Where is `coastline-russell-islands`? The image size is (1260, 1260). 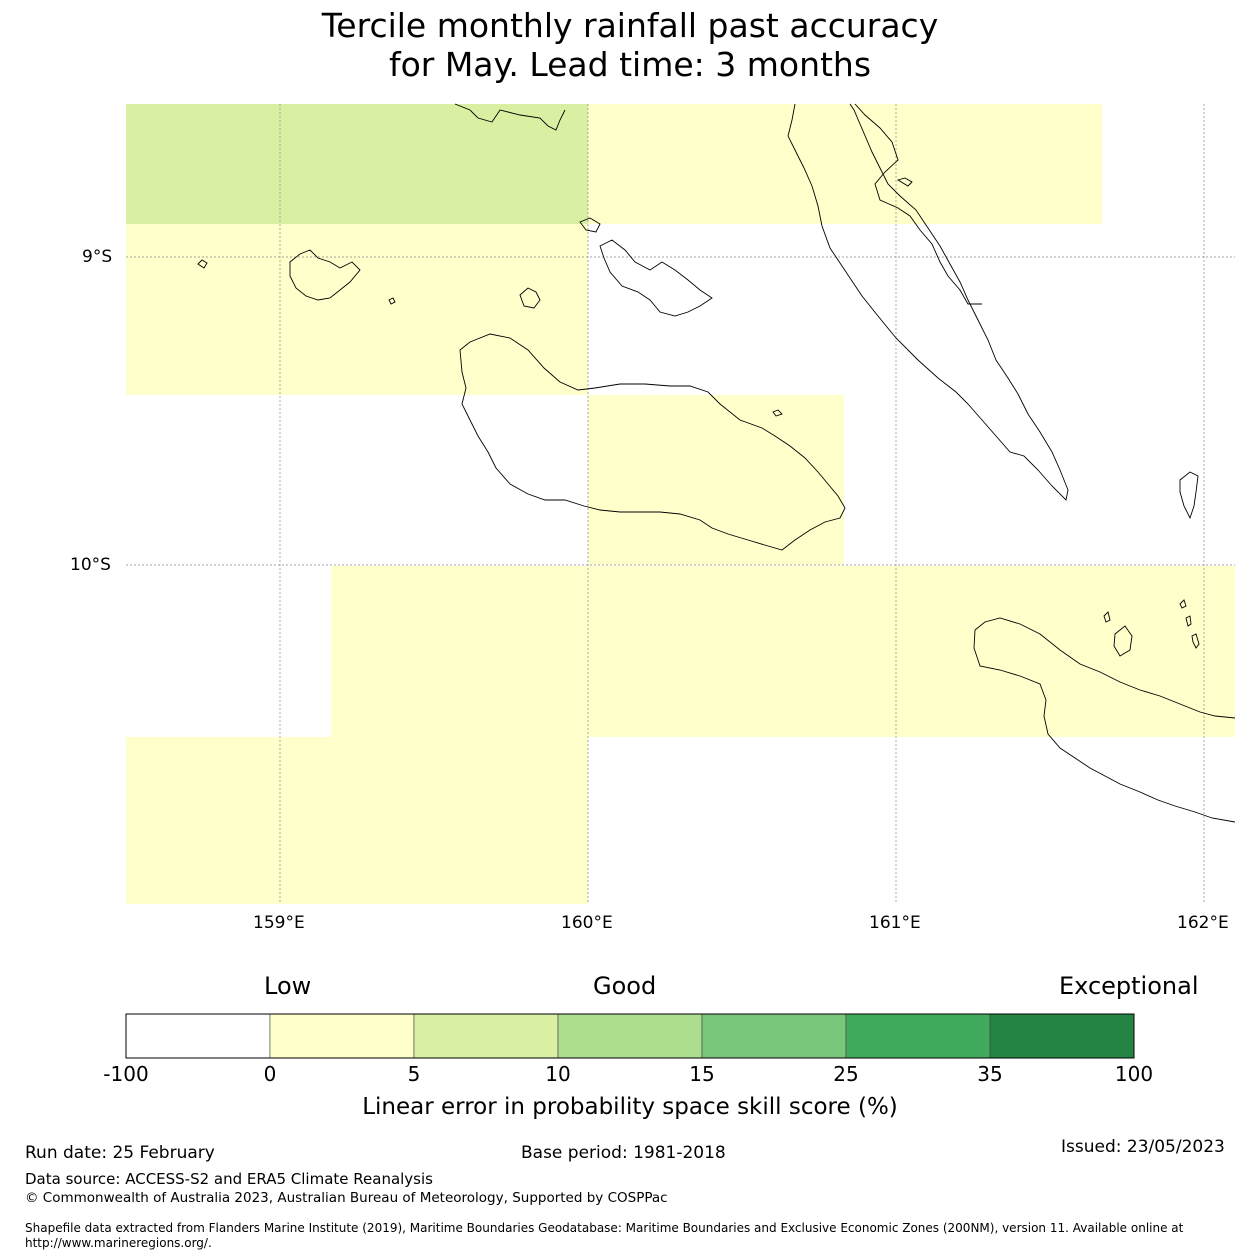
coastline-russell-islands is located at coordinates (325, 275).